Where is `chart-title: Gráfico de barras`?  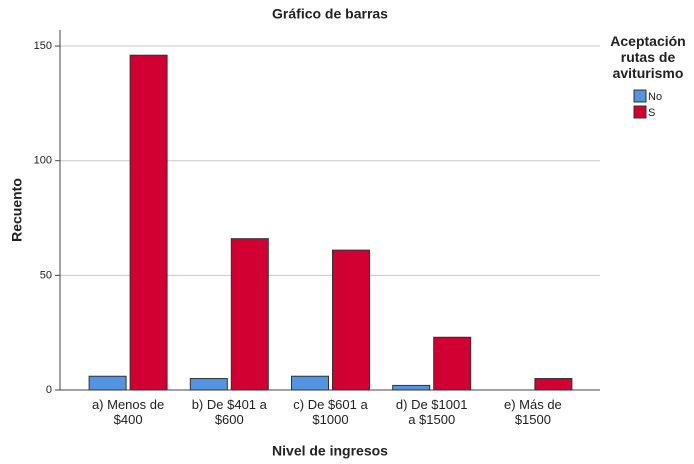 chart-title: Gráfico de barras is located at coordinates (330, 14).